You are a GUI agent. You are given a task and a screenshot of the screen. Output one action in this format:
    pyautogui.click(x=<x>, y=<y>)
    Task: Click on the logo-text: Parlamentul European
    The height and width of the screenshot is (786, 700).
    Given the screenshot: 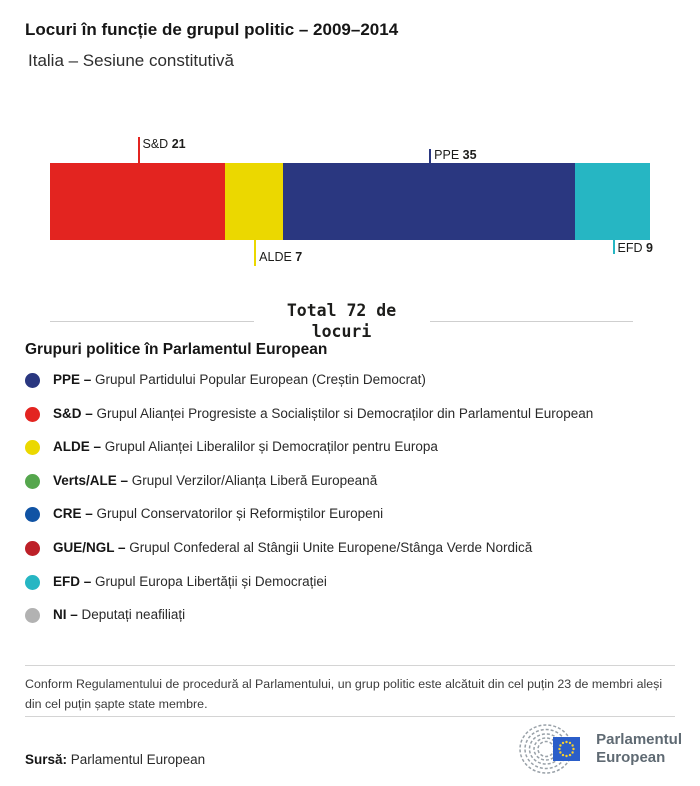 What is the action you would take?
    pyautogui.click(x=639, y=749)
    